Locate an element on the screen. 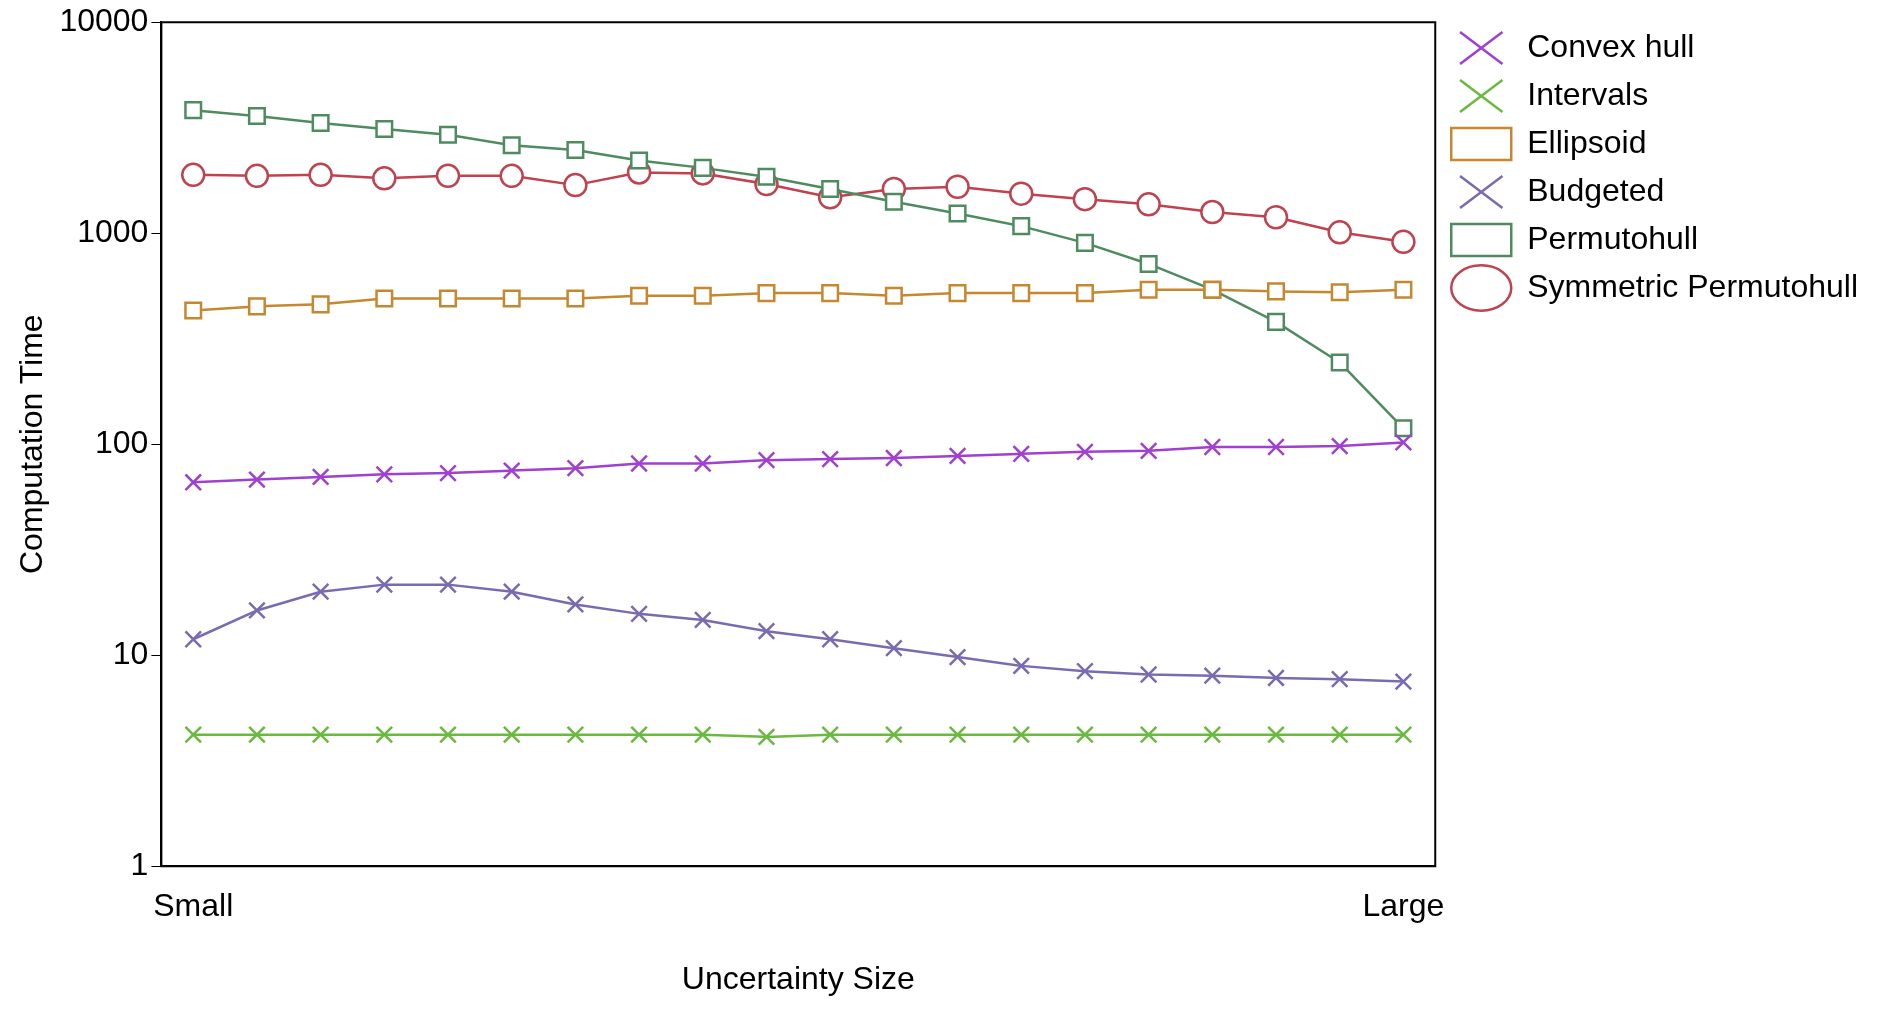 The image size is (1888, 1013). y-tick-label: 100 is located at coordinates (121, 442).